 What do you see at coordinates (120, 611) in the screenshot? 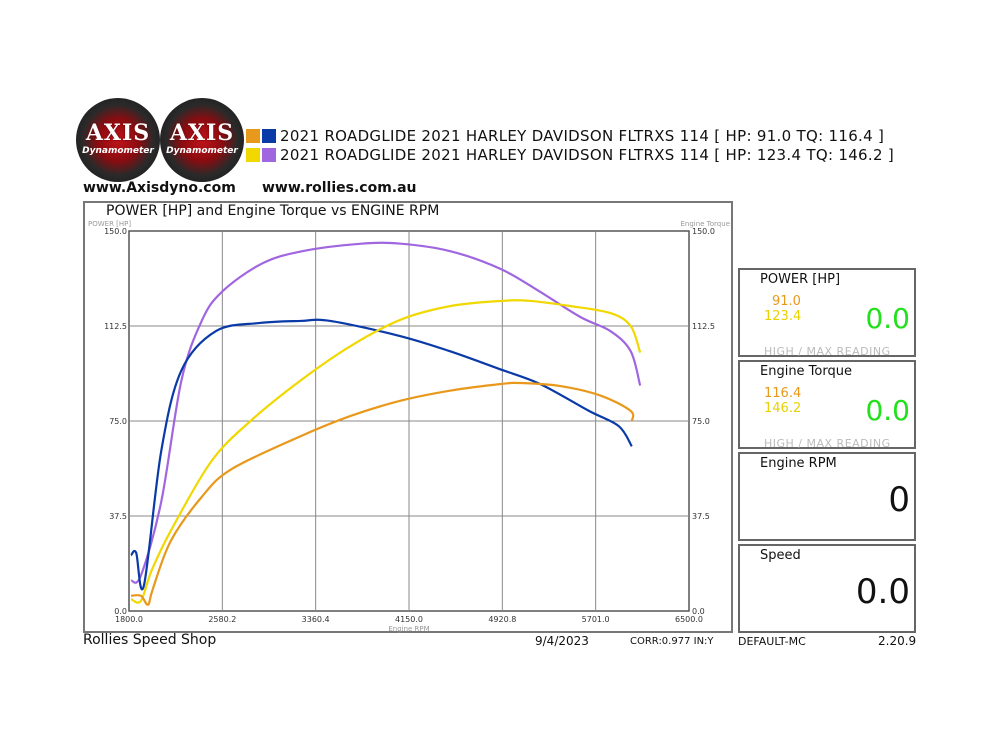
I see `y-tick-label-left: 0.0` at bounding box center [120, 611].